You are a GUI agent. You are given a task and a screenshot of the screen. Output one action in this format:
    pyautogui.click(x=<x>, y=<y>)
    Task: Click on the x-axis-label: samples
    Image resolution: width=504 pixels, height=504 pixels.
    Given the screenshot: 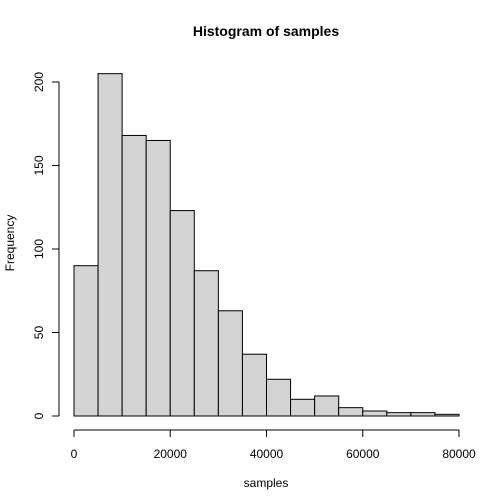 What is the action you would take?
    pyautogui.click(x=266, y=483)
    